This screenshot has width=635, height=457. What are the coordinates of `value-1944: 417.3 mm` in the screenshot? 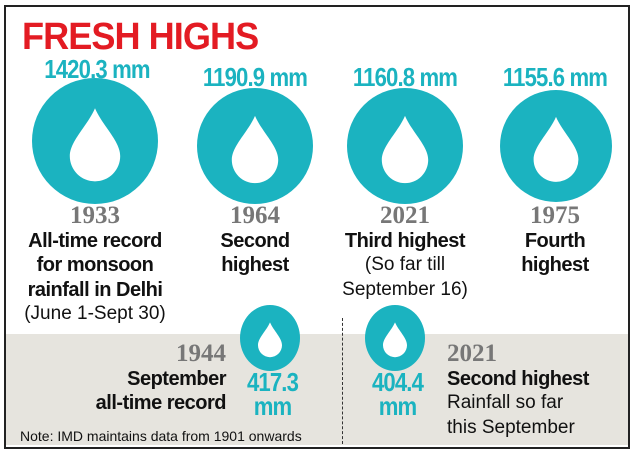 It's located at (272, 394).